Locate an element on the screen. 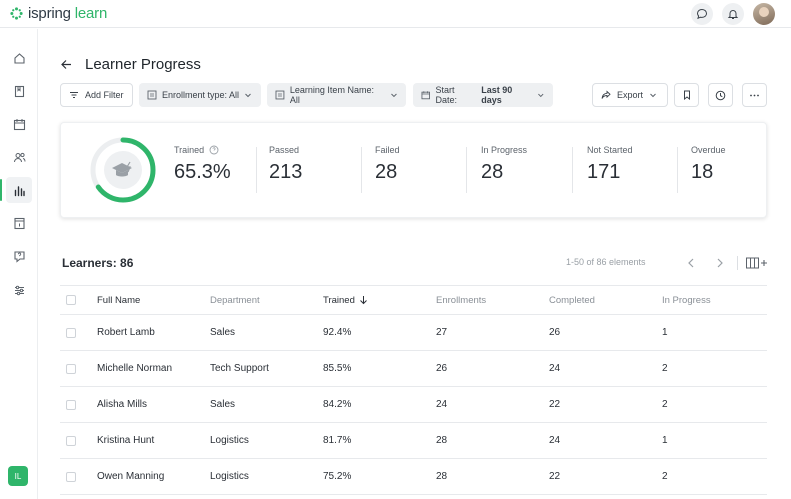 The image size is (791, 499). clipboard-icon is located at coordinates (19, 223).